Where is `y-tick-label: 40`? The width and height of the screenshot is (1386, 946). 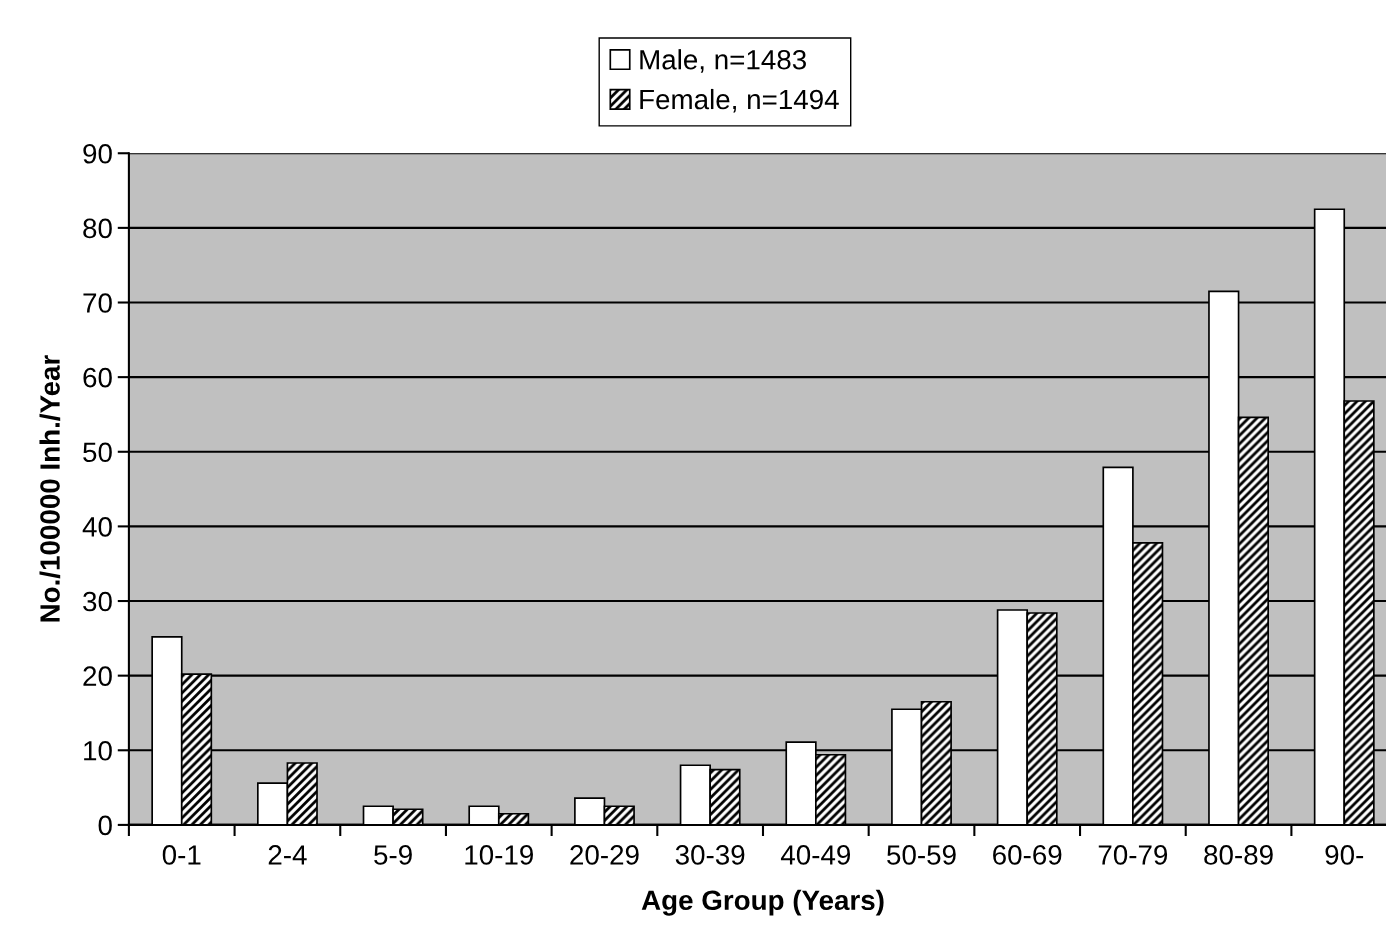
y-tick-label: 40 is located at coordinates (97, 527).